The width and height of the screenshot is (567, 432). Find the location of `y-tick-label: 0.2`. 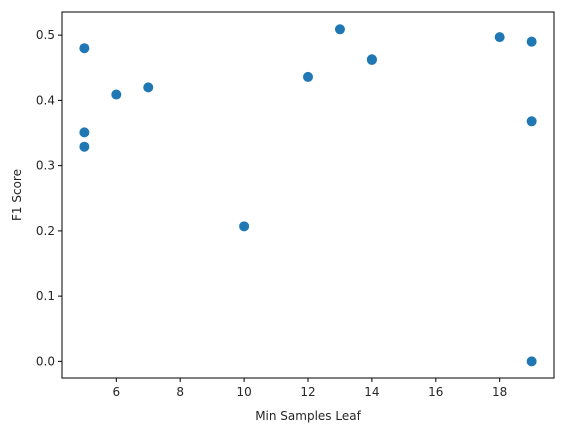

y-tick-label: 0.2 is located at coordinates (45, 231).